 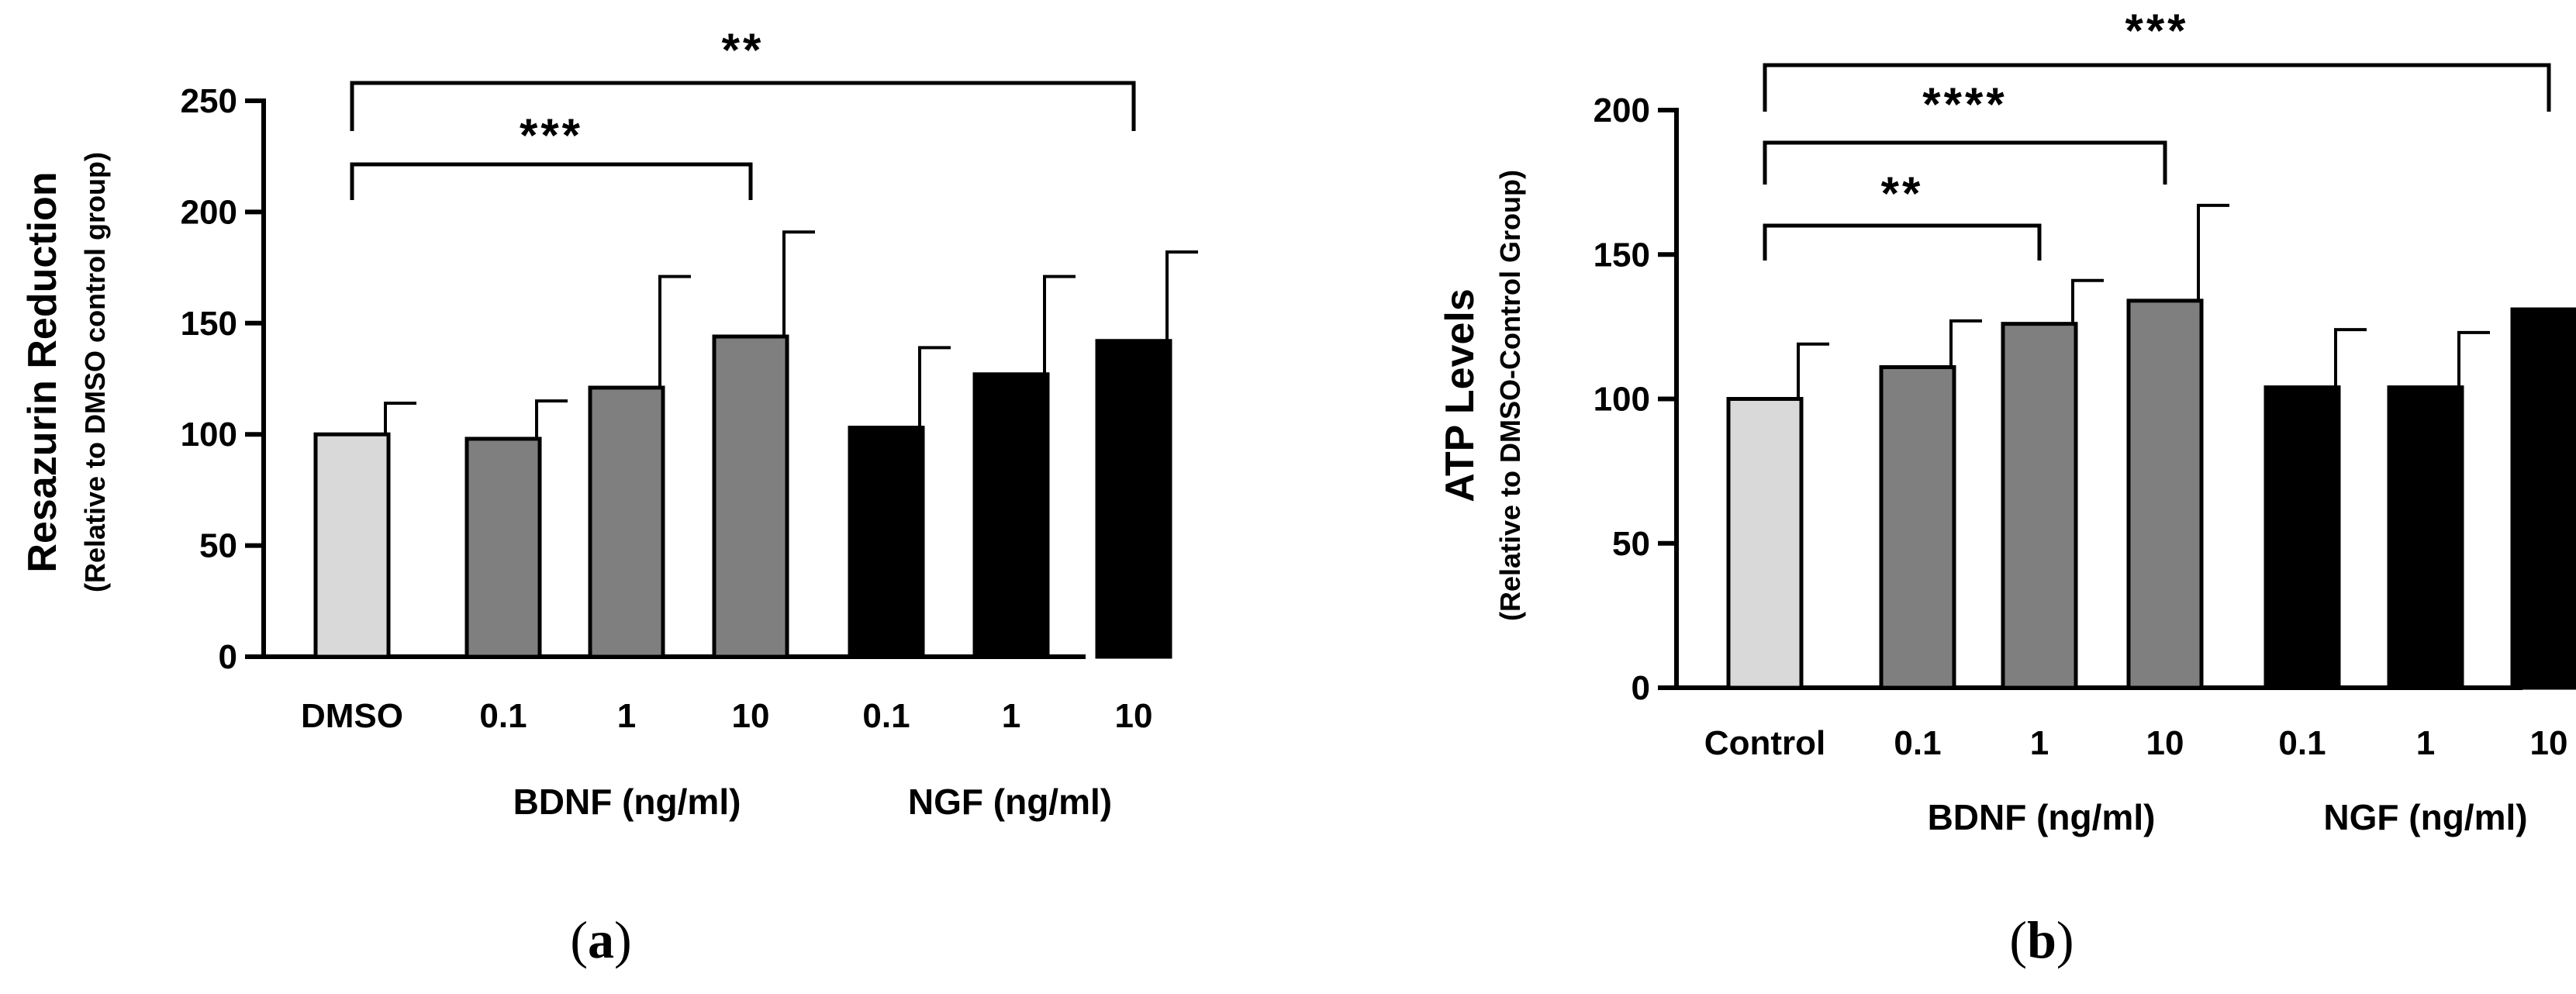 I want to click on panel-label-letter: a, so click(x=601, y=939).